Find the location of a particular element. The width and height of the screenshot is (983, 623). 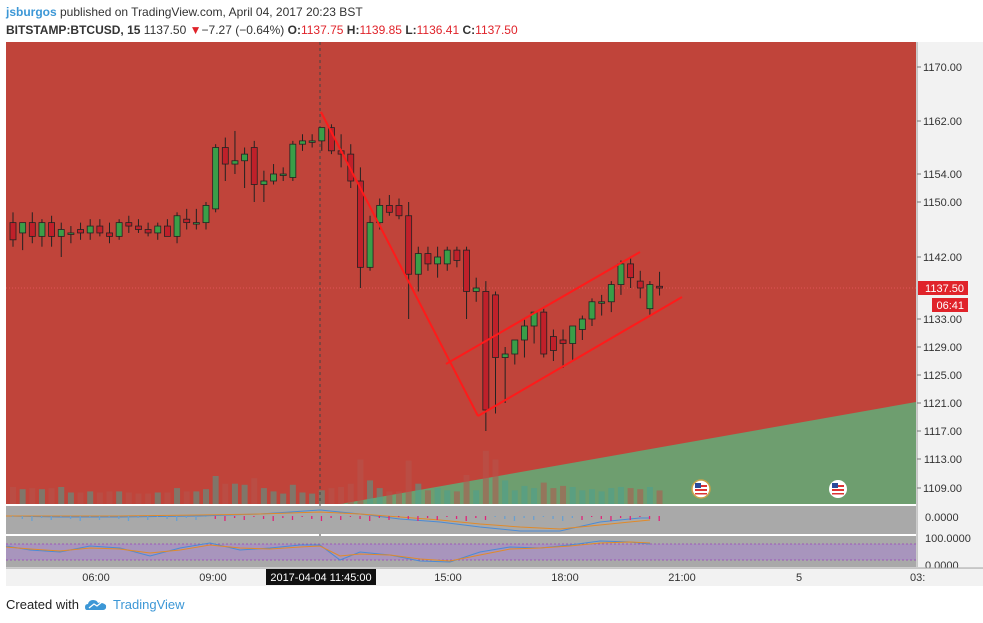

time-axis is located at coordinates (494, 577).